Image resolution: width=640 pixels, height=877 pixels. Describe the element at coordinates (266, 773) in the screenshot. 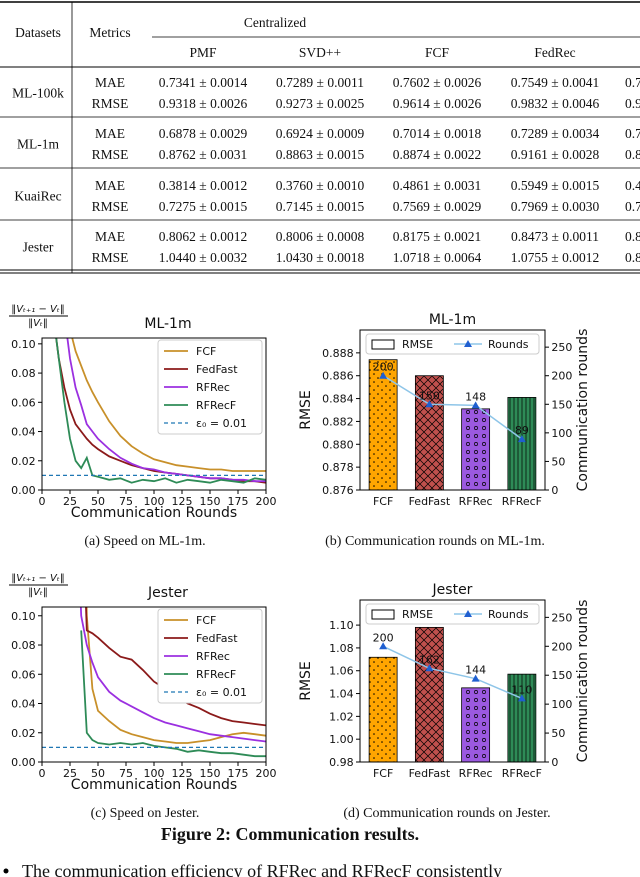

I see `x-tick-label: 200` at that location.